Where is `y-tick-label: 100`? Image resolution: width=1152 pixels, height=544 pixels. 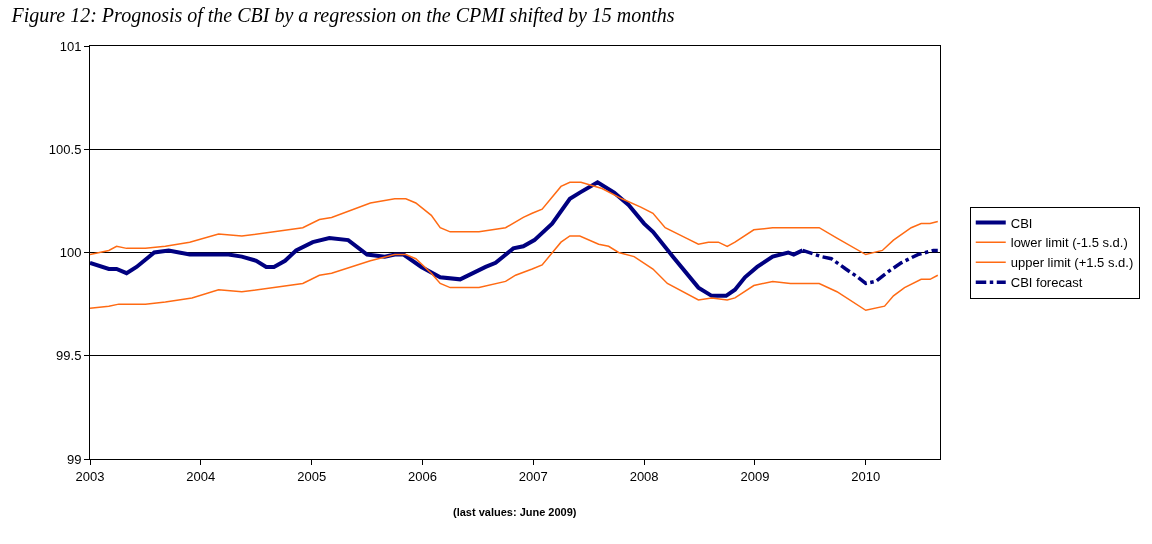
y-tick-label: 100 is located at coordinates (70, 253).